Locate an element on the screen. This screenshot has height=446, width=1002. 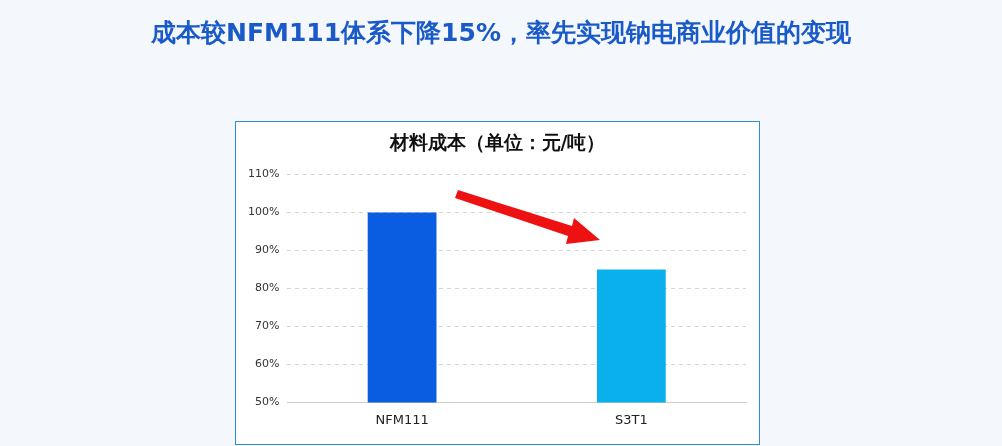
y-tick-label: 100% is located at coordinates (263, 212).